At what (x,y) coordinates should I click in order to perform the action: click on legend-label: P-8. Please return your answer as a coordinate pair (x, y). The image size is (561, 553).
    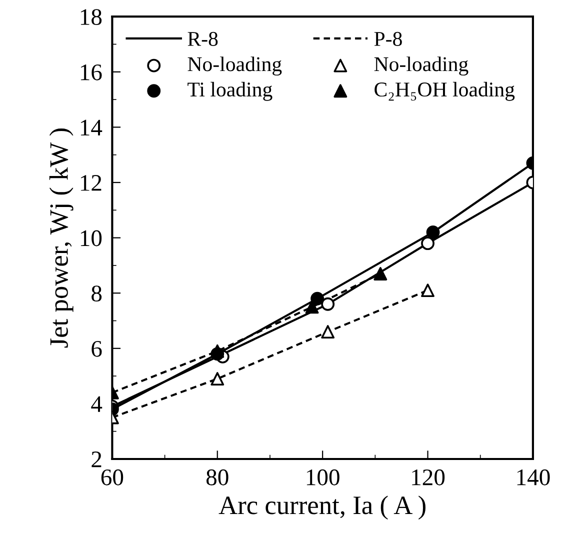
    Looking at the image, I should click on (388, 39).